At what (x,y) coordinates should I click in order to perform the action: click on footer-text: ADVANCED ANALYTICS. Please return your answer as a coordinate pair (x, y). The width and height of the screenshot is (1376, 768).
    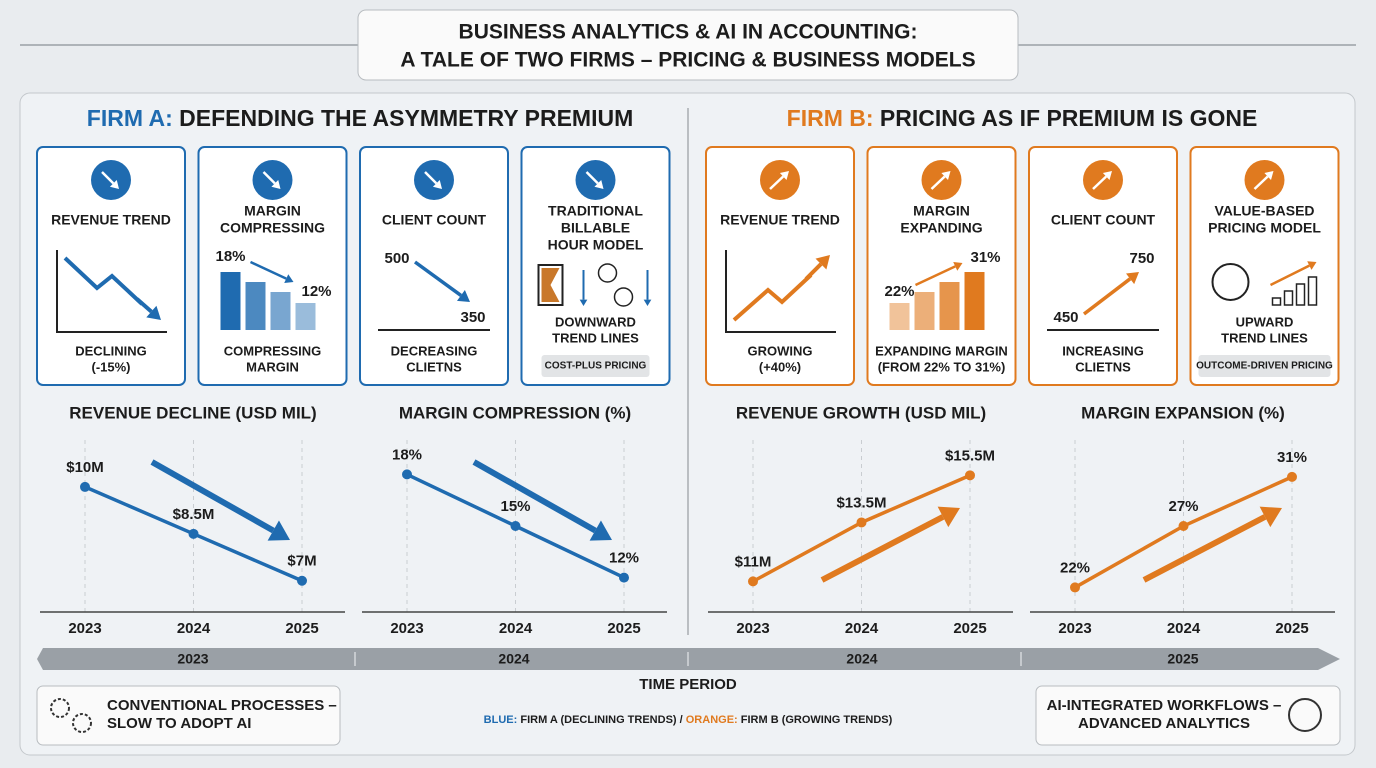
    Looking at the image, I should click on (1164, 723).